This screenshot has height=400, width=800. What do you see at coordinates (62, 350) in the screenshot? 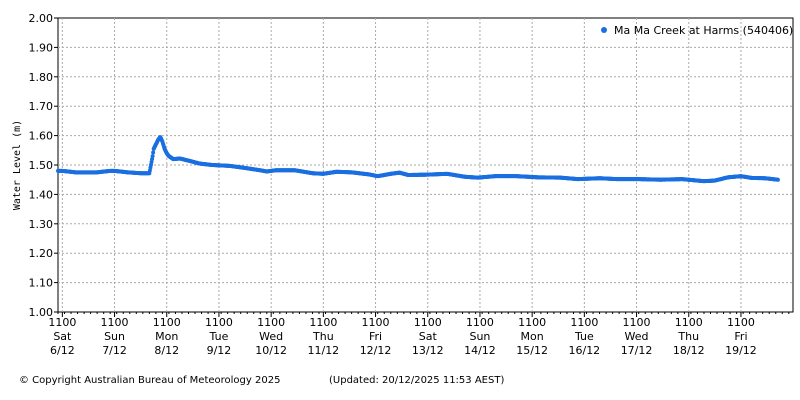
I see `x-tick-label: 6/12` at bounding box center [62, 350].